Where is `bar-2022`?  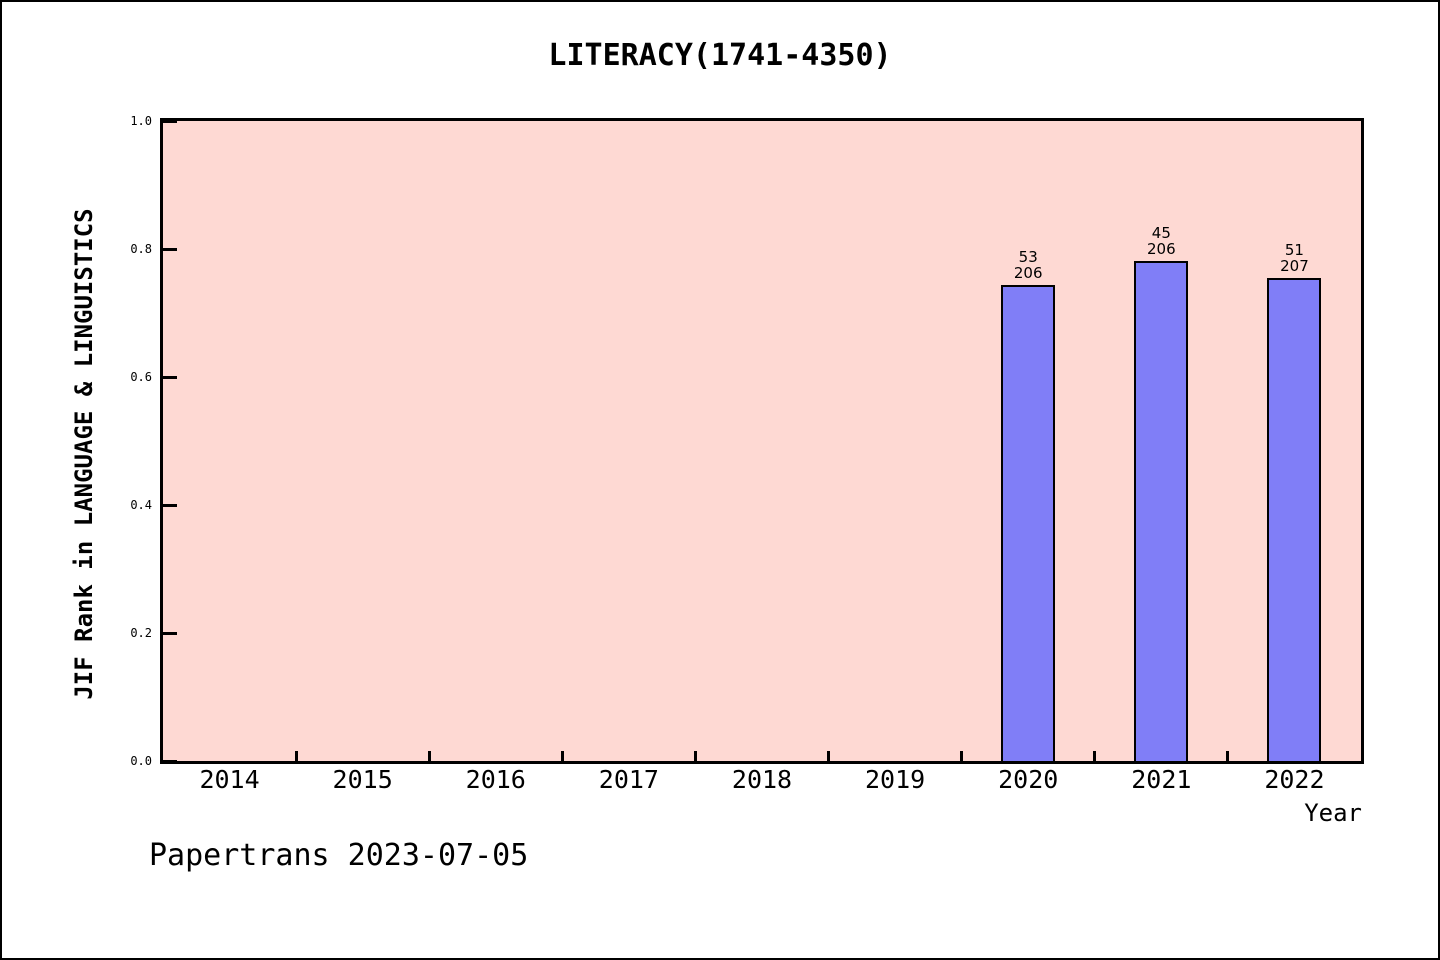
bar-2022 is located at coordinates (1294, 519).